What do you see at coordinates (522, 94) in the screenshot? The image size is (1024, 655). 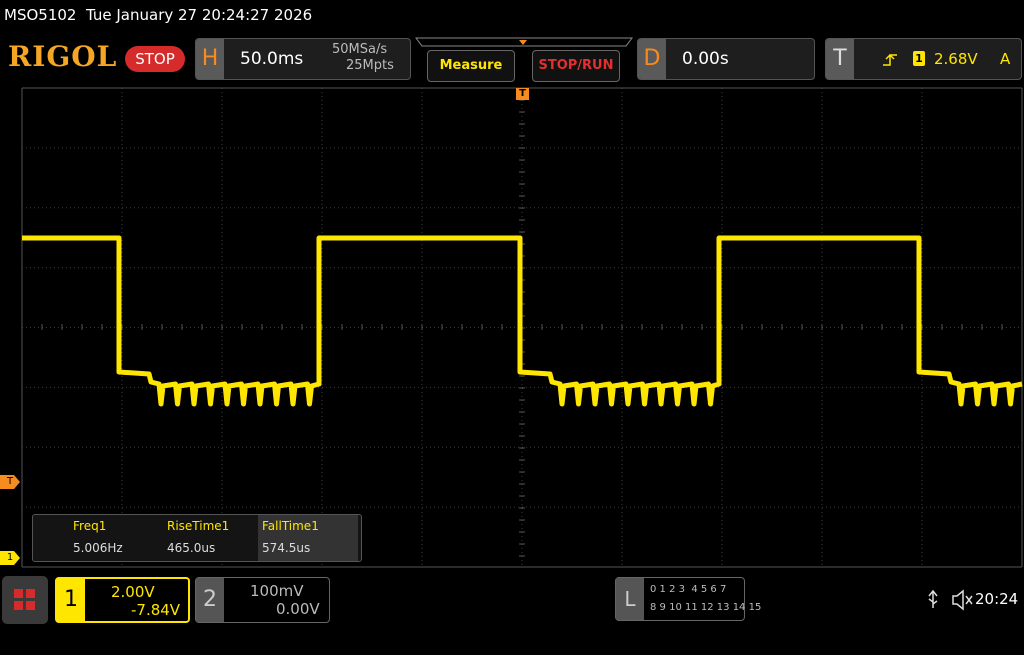 I see `trigger-position-marker: T` at bounding box center [522, 94].